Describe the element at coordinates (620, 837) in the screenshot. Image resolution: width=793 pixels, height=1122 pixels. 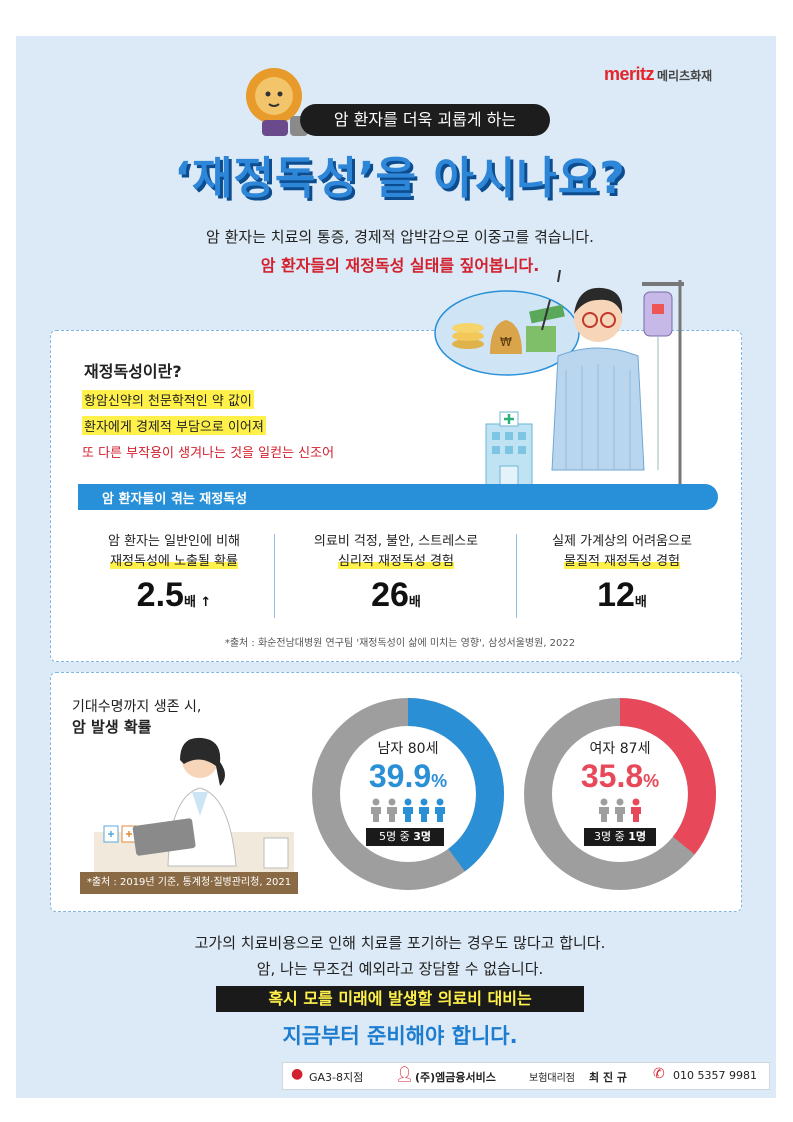
I see `female-ratio: 3명 중 1명` at that location.